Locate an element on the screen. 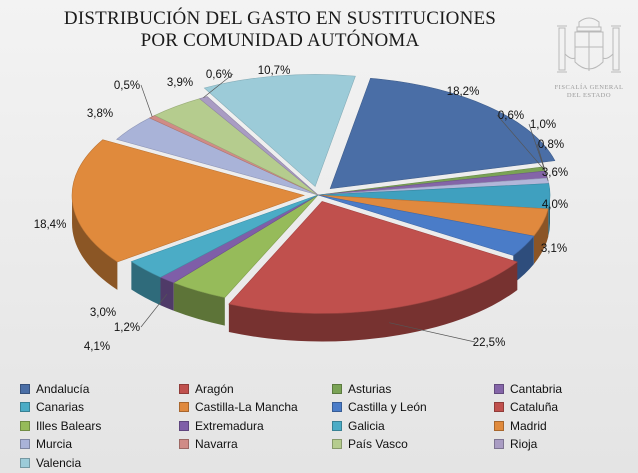 Image resolution: width=638 pixels, height=473 pixels. legend-item: Extremadura is located at coordinates (255, 426).